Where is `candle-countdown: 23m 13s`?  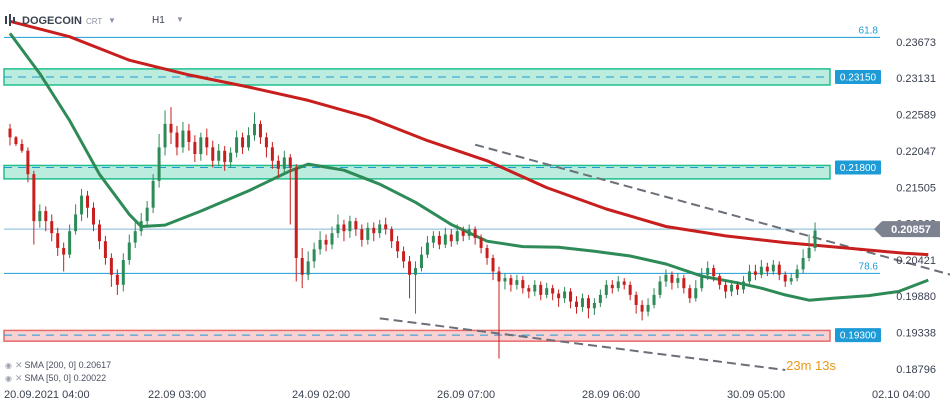
candle-countdown: 23m 13s is located at coordinates (811, 365).